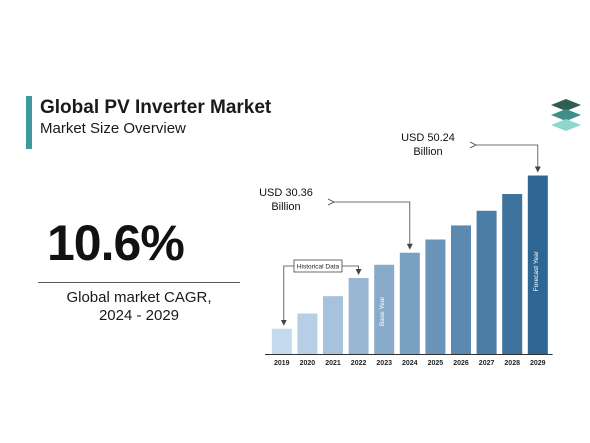 Image resolution: width=590 pixels, height=443 pixels. I want to click on bar-2028, so click(512, 274).